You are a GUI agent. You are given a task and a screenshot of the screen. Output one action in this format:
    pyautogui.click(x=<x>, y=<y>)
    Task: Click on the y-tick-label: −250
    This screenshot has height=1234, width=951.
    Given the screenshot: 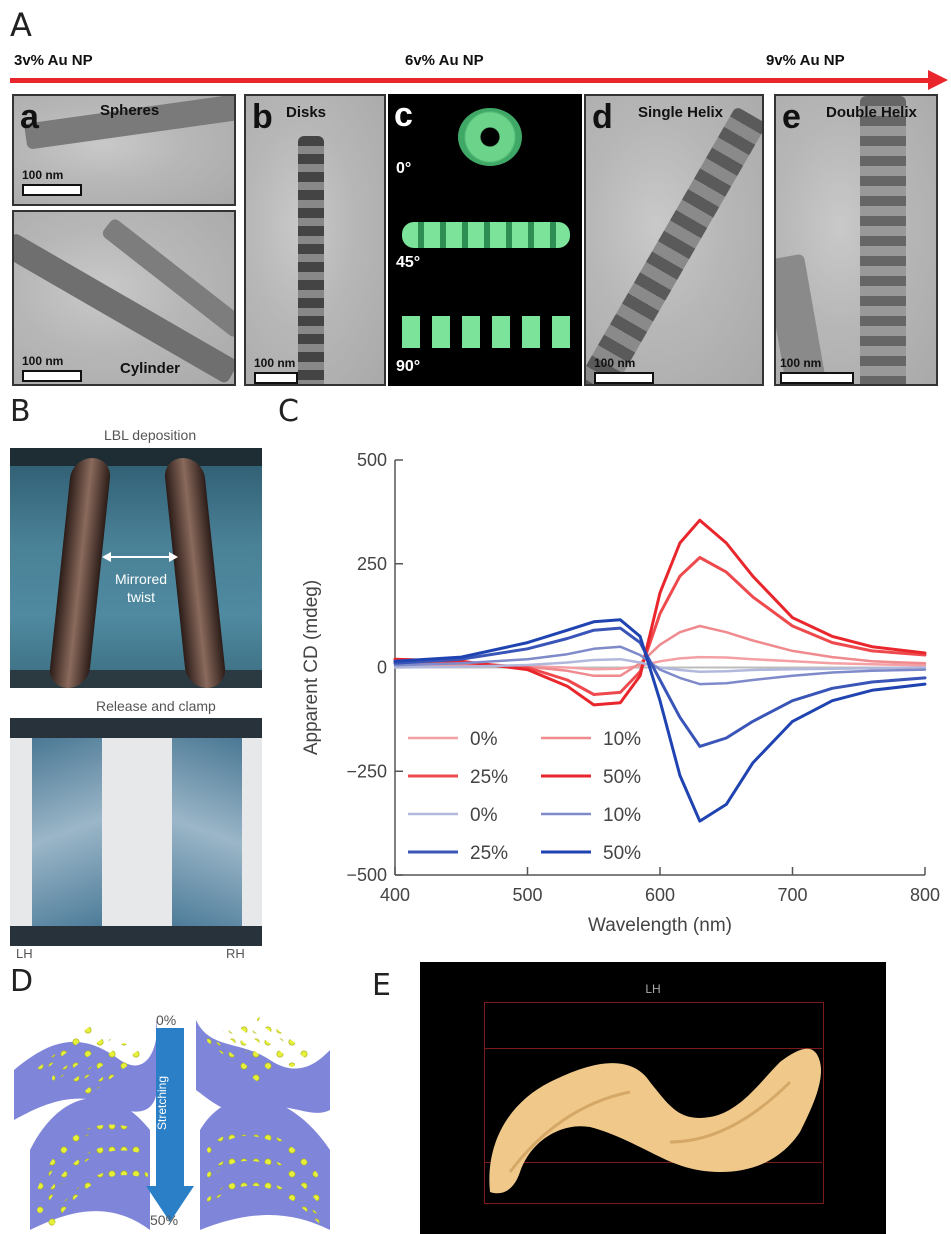 What is the action you would take?
    pyautogui.click(x=366, y=771)
    